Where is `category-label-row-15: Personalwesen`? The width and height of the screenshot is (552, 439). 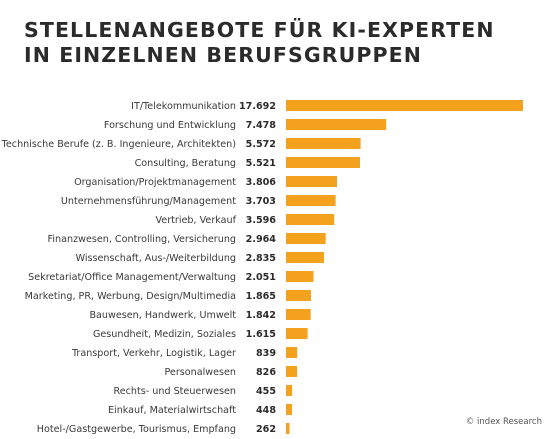 category-label-row-15: Personalwesen is located at coordinates (200, 372).